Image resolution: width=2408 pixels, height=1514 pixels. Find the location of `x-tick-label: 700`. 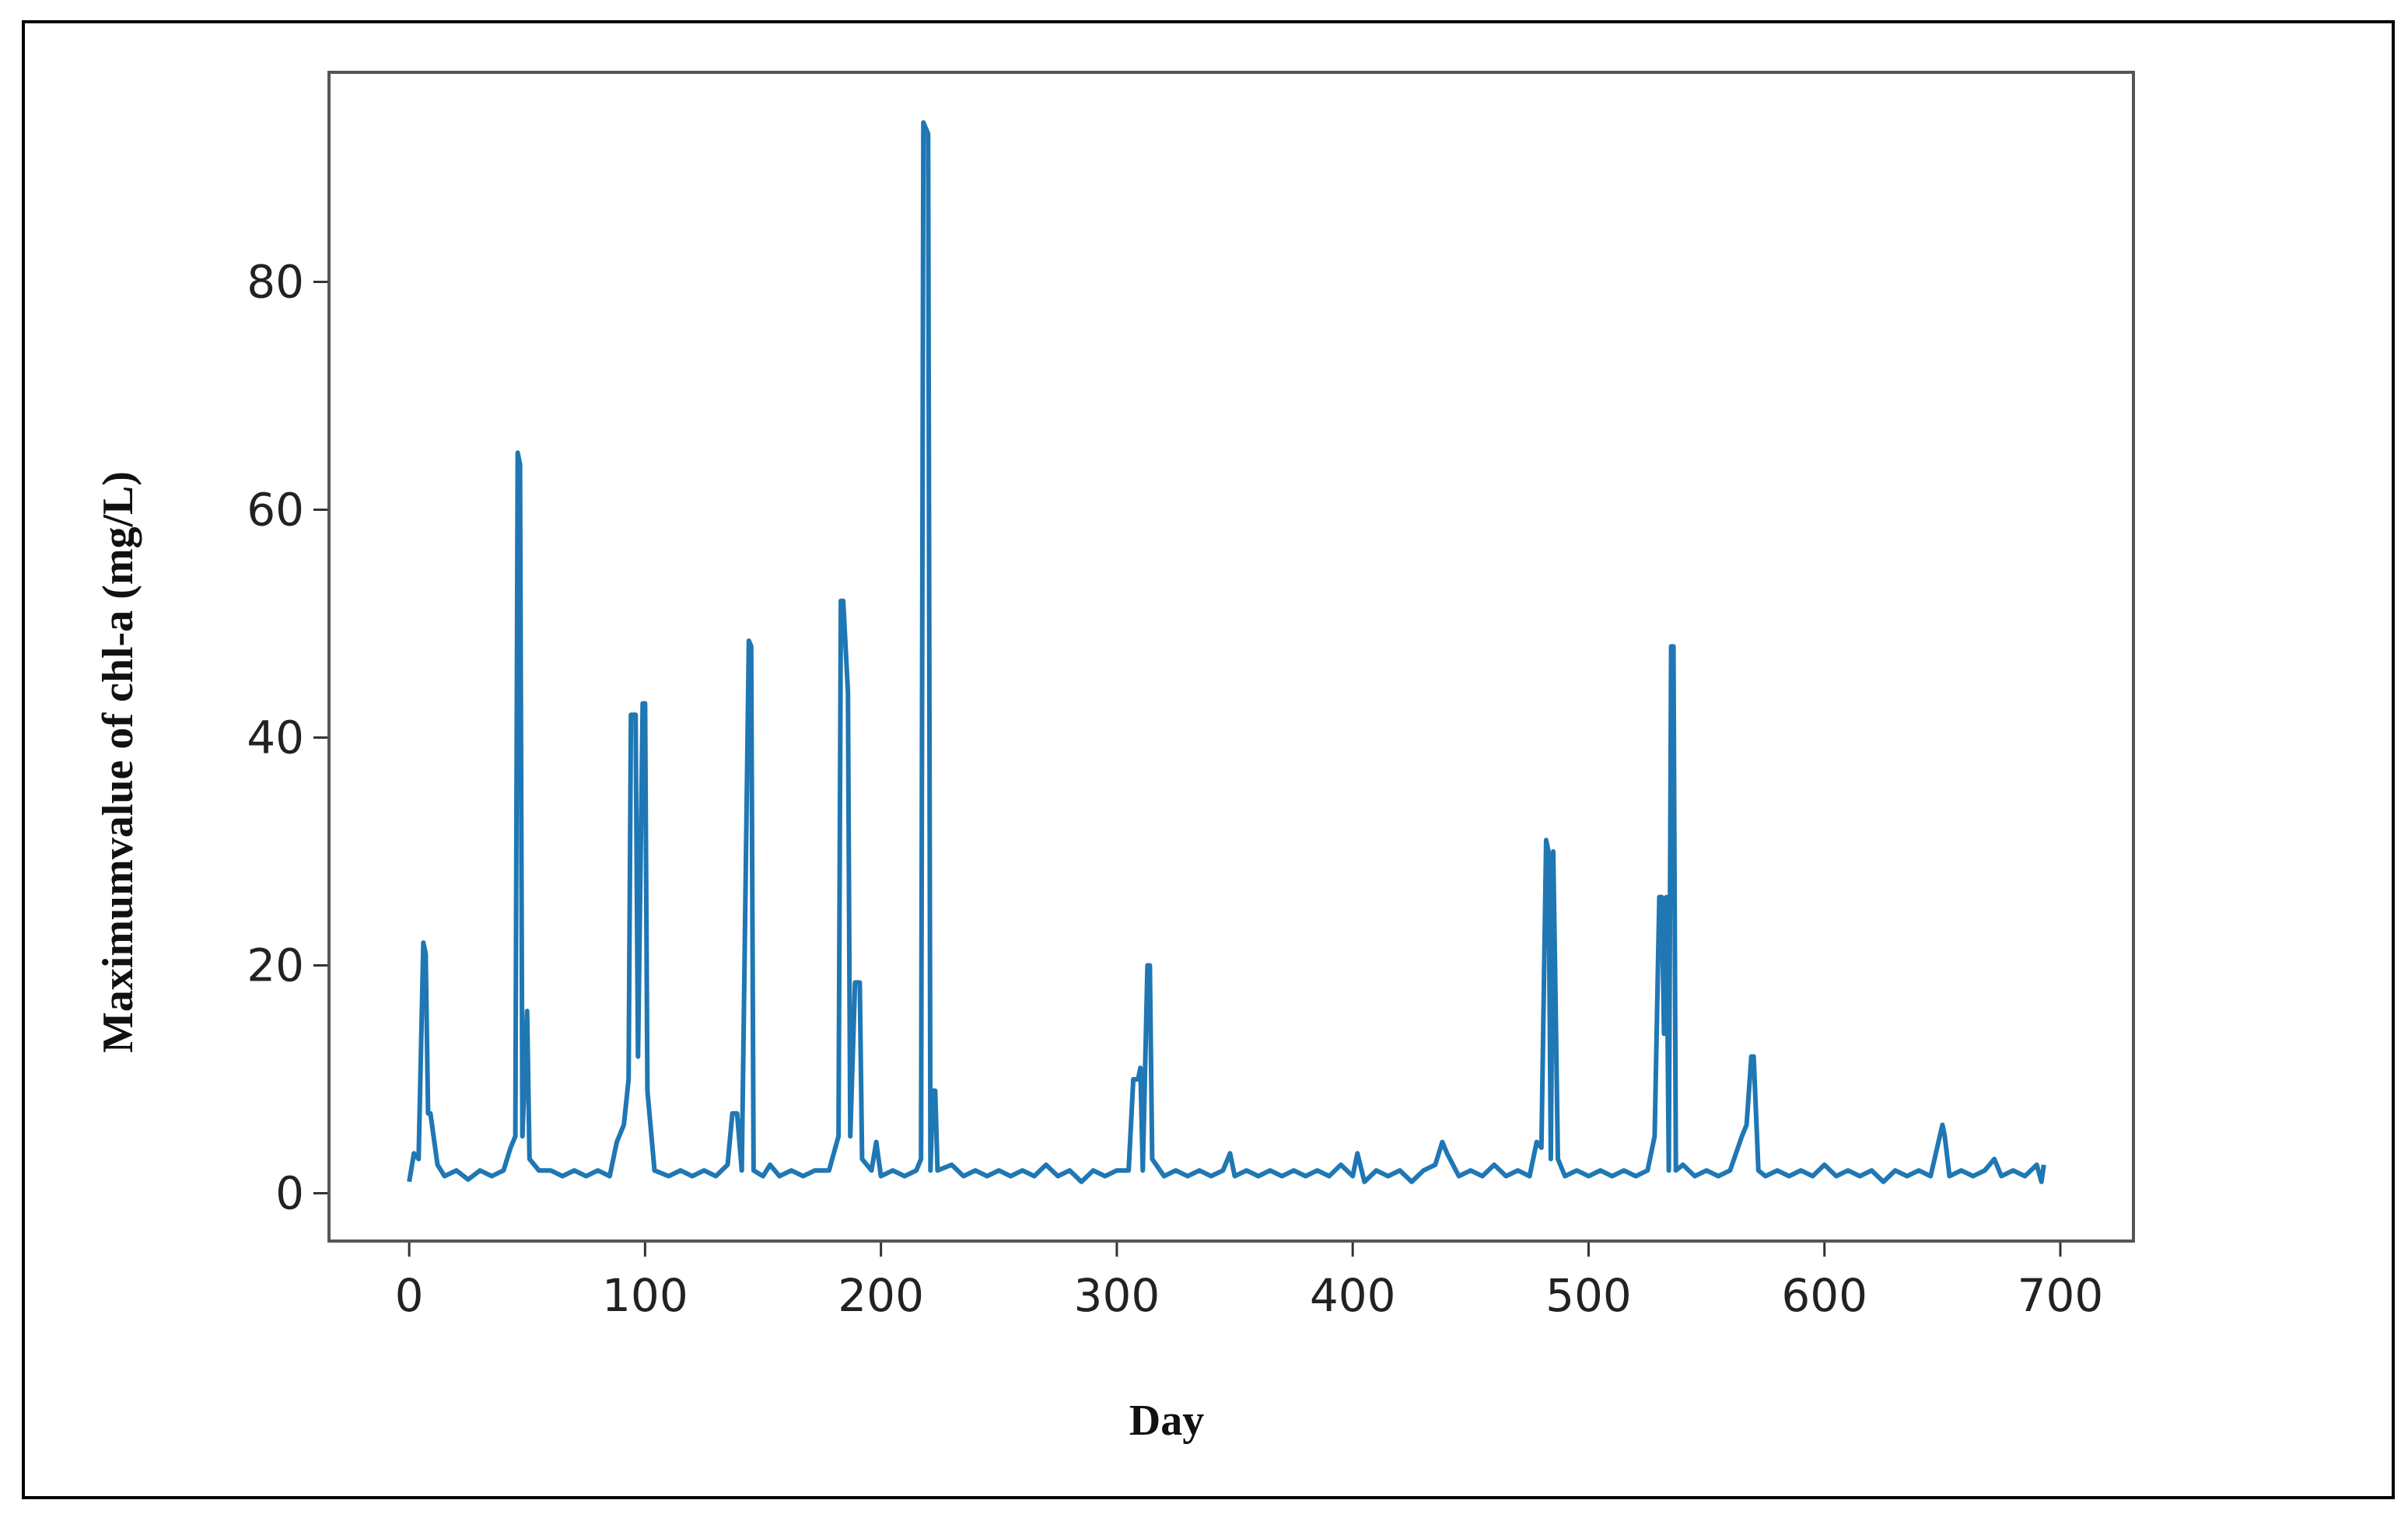

x-tick-label: 700 is located at coordinates (2061, 1296).